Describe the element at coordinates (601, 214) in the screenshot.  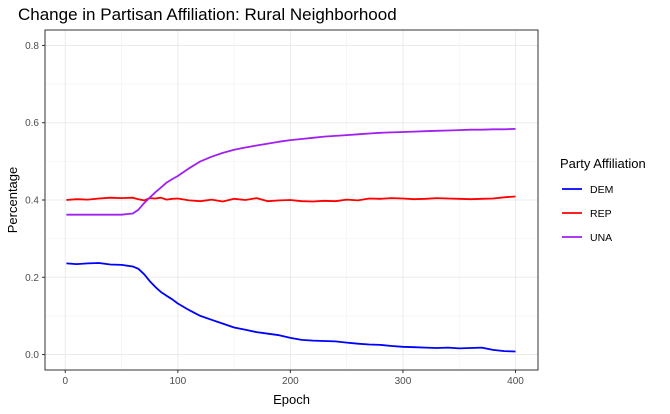
I see `legend-label-rep: REP` at that location.